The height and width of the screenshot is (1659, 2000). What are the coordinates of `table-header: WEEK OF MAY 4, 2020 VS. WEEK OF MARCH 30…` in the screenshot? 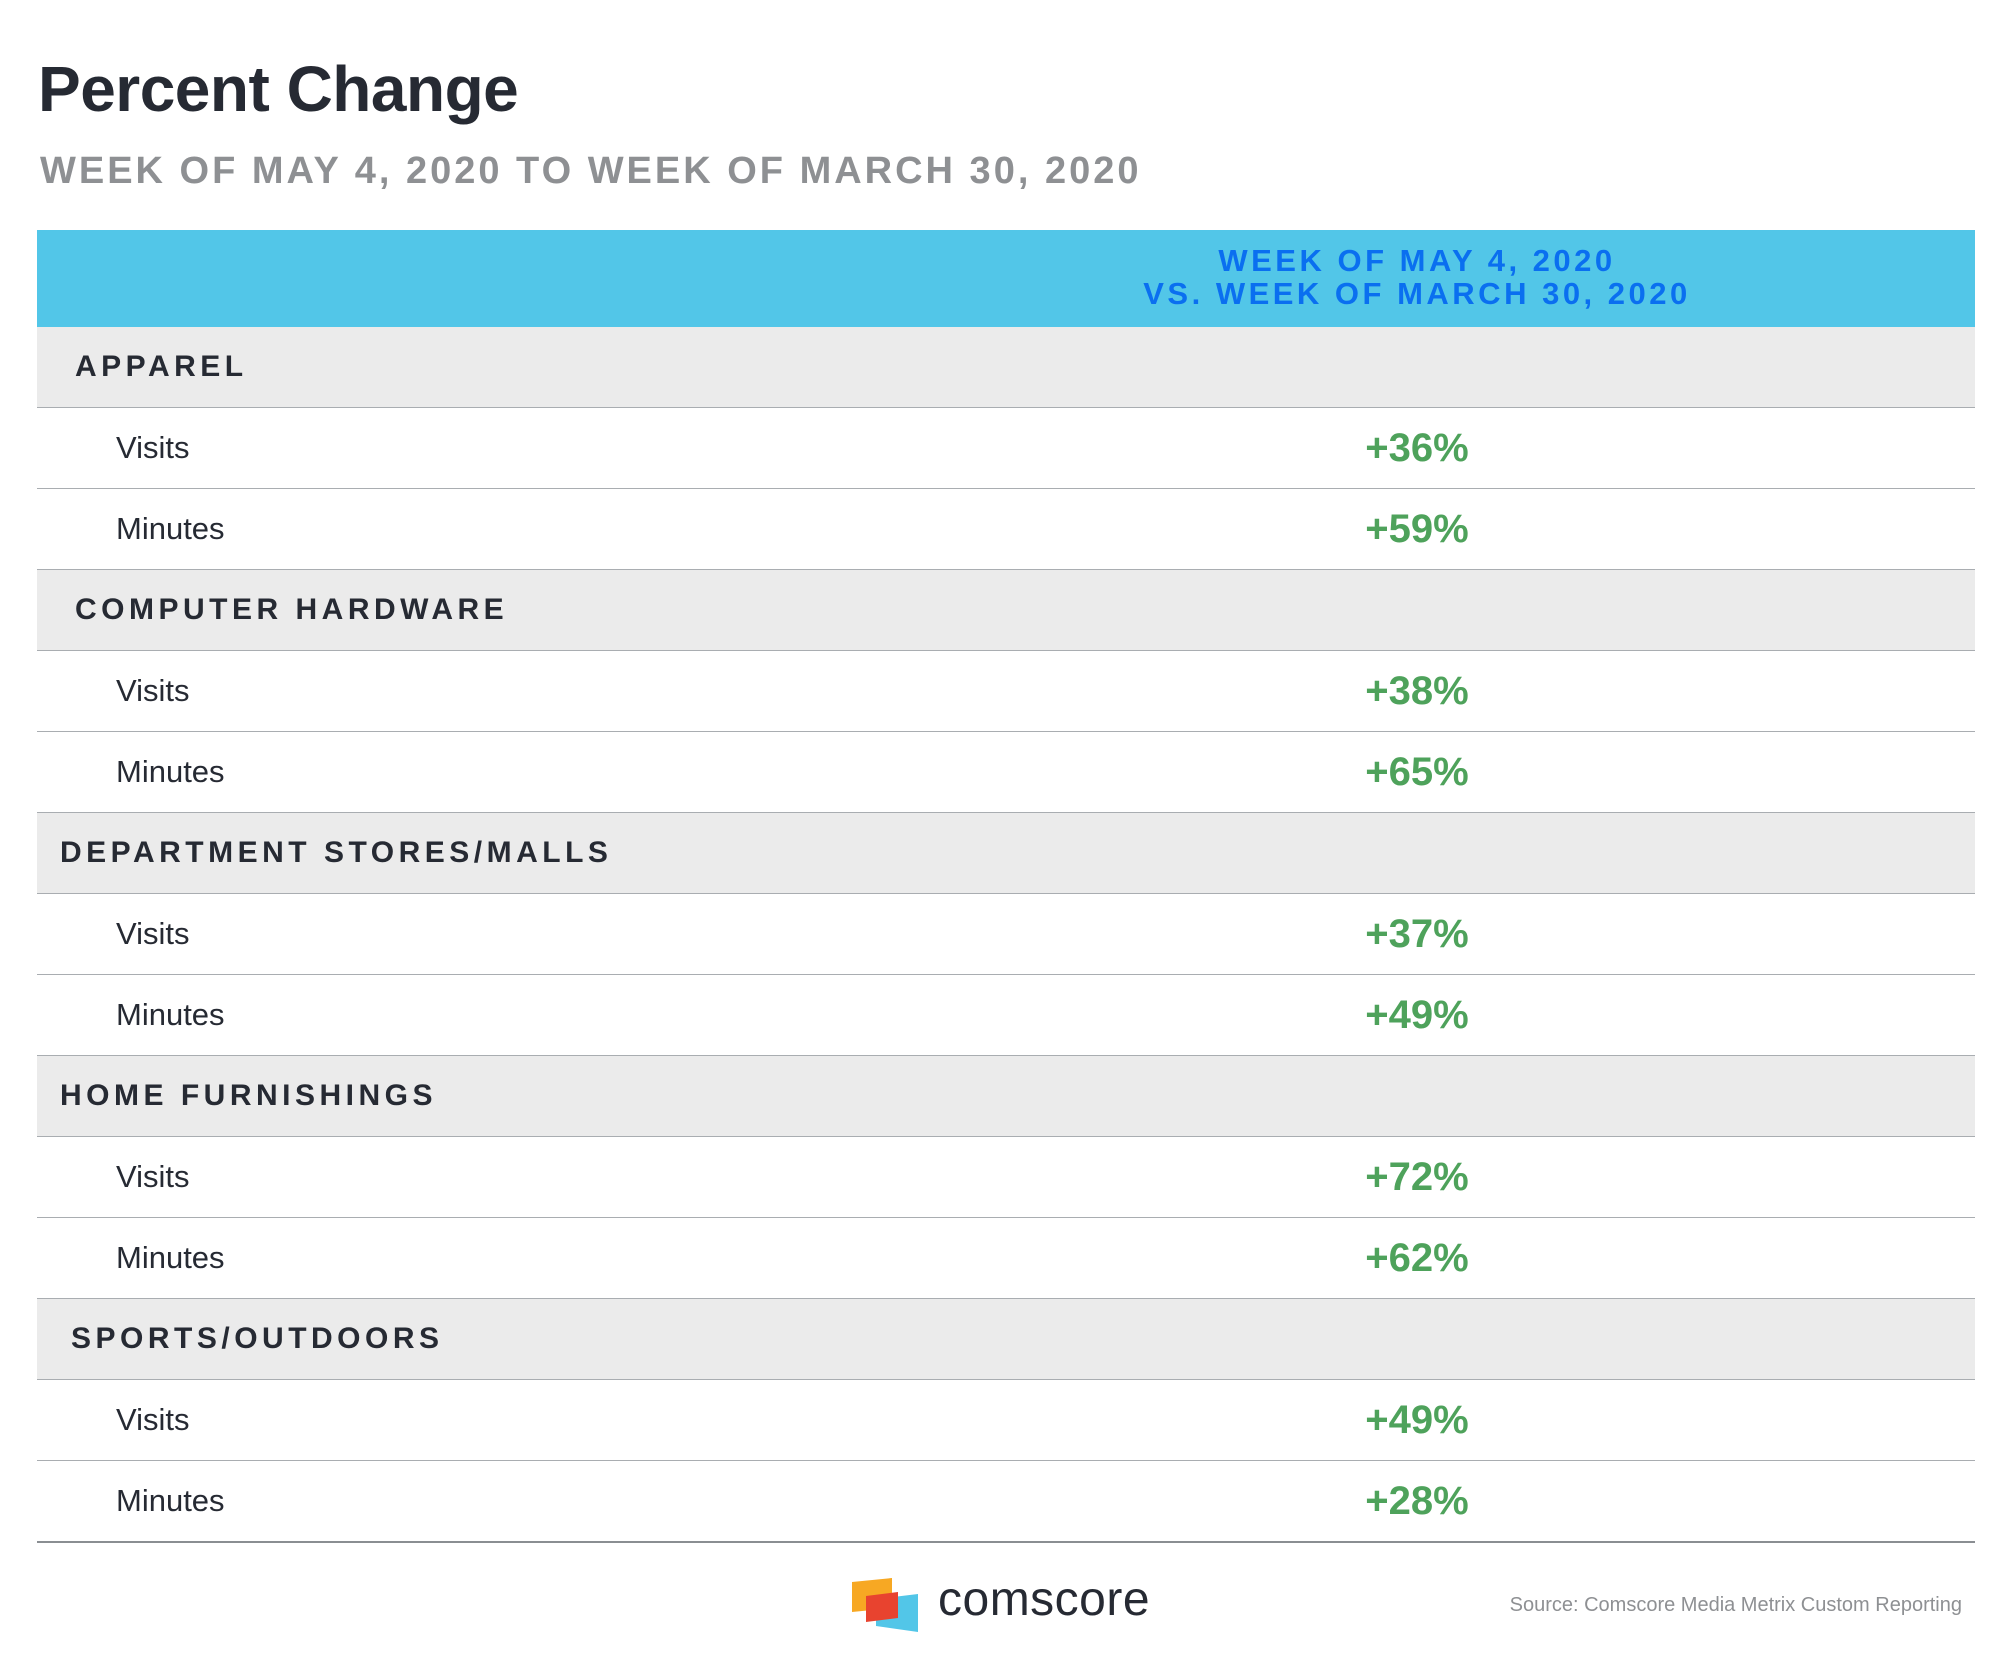 It's located at (1006, 278).